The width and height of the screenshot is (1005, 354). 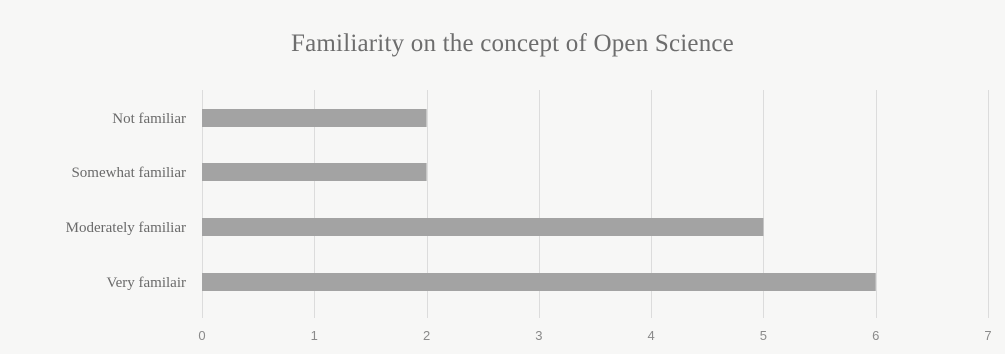 What do you see at coordinates (314, 335) in the screenshot?
I see `x-tick-label: 1` at bounding box center [314, 335].